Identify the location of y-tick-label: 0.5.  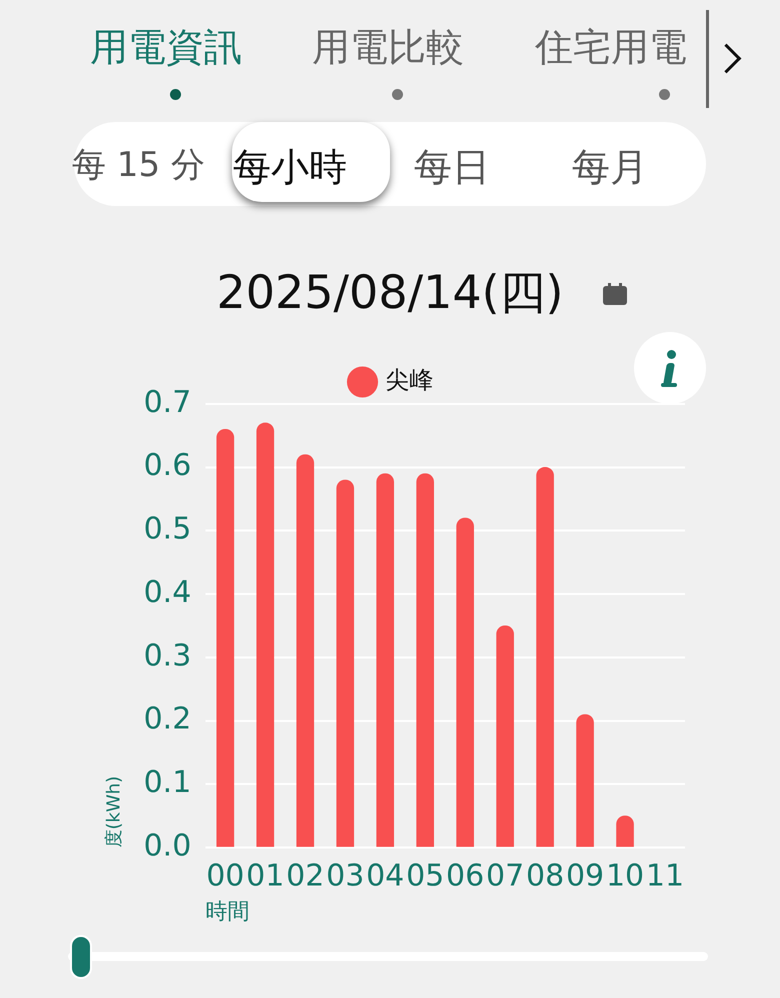
(168, 529).